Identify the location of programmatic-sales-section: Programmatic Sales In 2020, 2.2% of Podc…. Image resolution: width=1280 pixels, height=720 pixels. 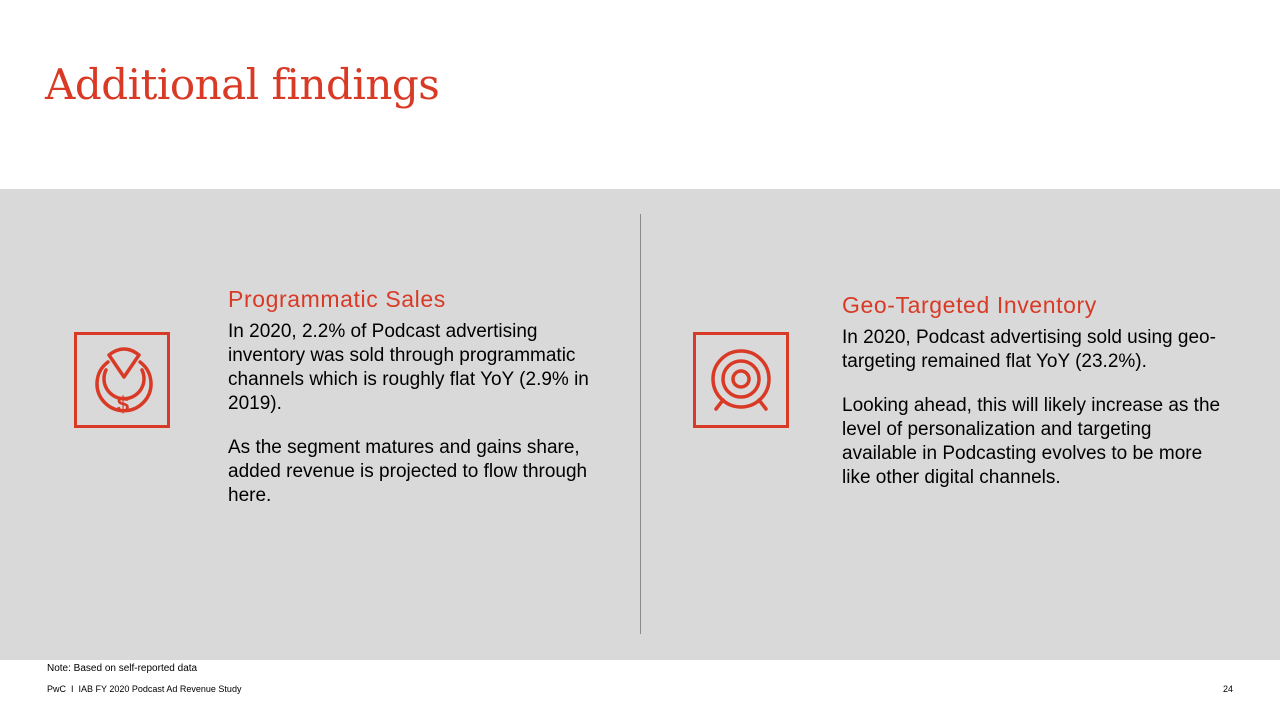
(418, 407).